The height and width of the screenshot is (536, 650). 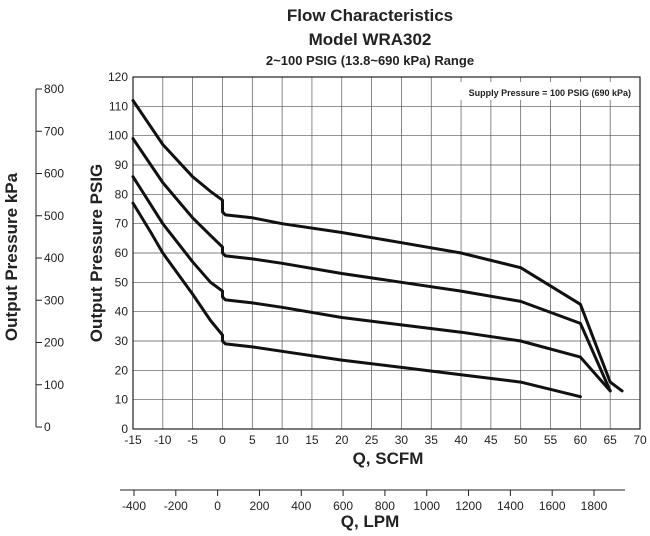 What do you see at coordinates (54, 300) in the screenshot?
I see `kpa-tick-label: 300` at bounding box center [54, 300].